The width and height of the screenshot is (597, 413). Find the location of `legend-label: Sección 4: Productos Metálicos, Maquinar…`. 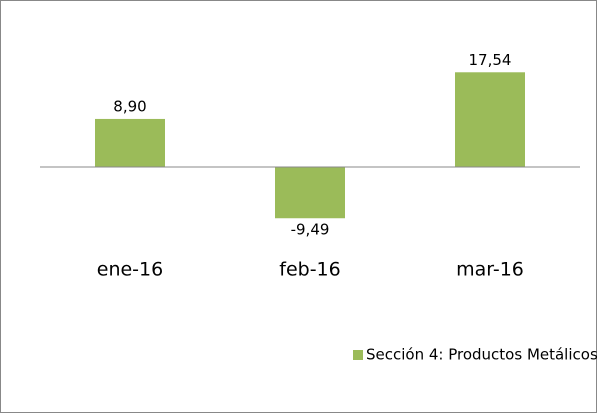

legend-label: Sección 4: Productos Metálicos, Maquinar… is located at coordinates (481, 355).